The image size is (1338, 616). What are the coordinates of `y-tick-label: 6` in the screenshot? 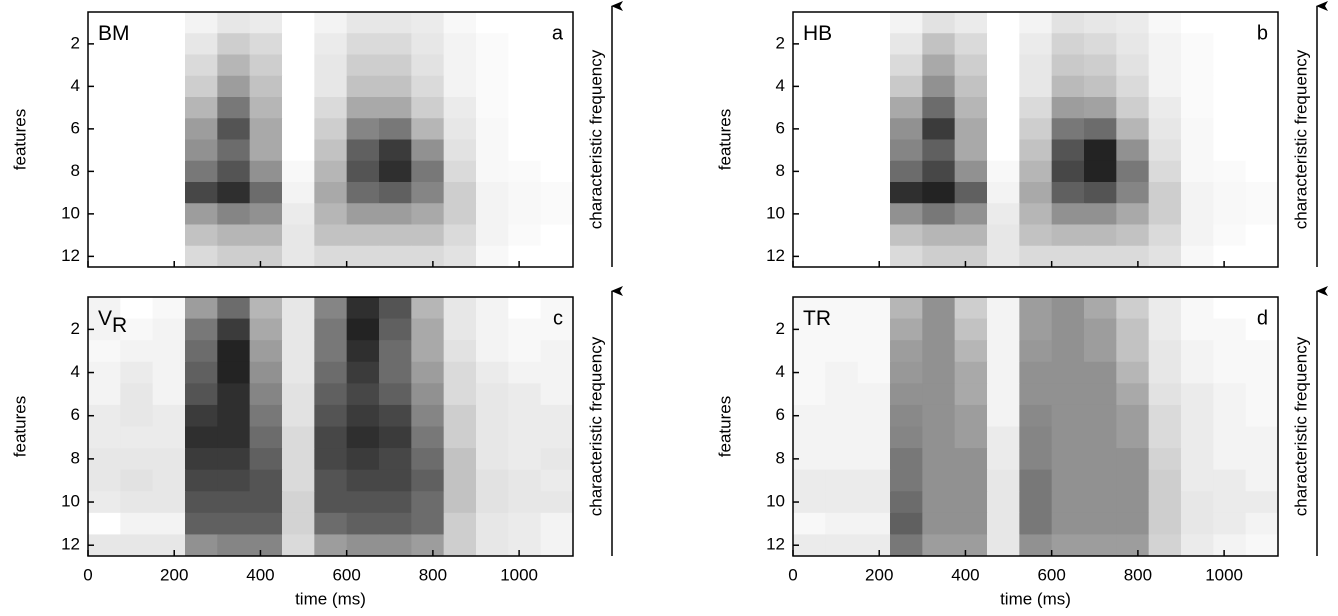 It's located at (75, 414).